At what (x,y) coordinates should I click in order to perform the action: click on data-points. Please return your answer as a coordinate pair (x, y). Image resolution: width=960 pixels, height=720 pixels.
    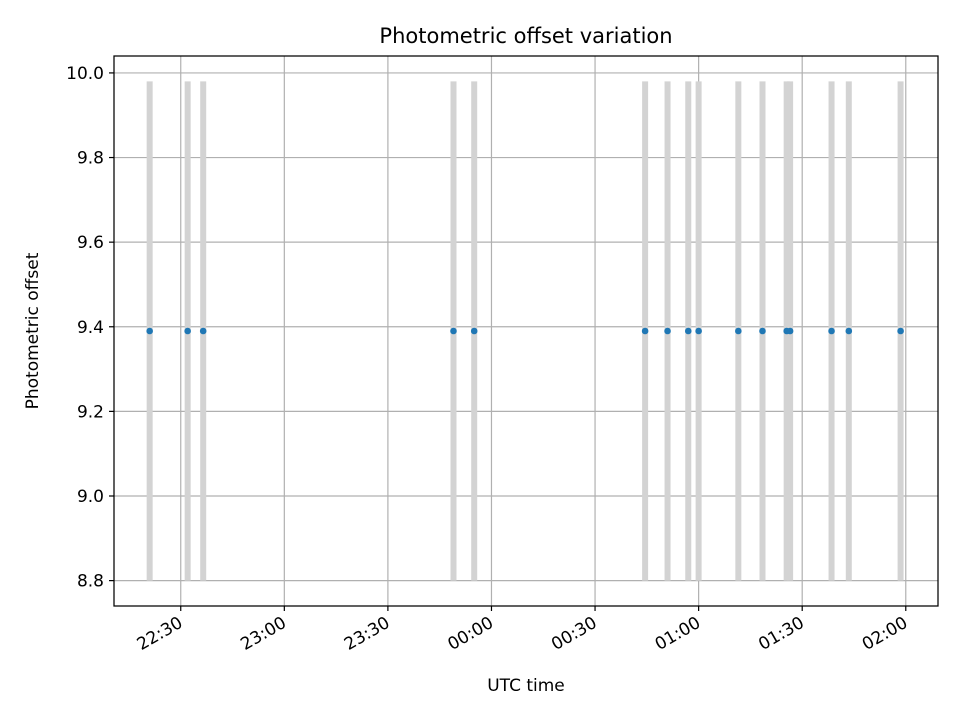
    Looking at the image, I should click on (525, 331).